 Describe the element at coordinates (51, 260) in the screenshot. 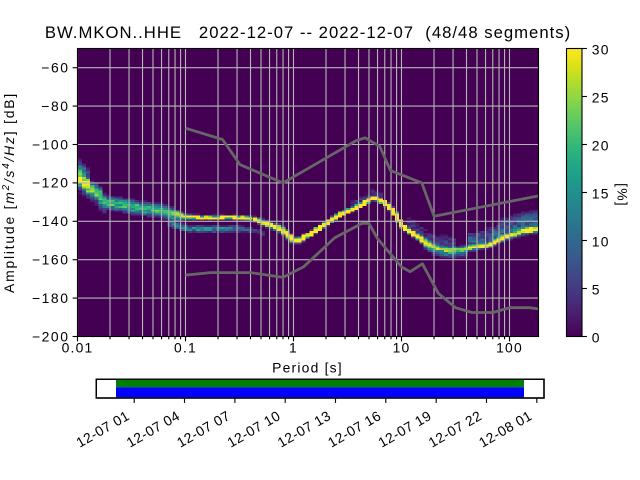

I see `svg-text: −160` at that location.